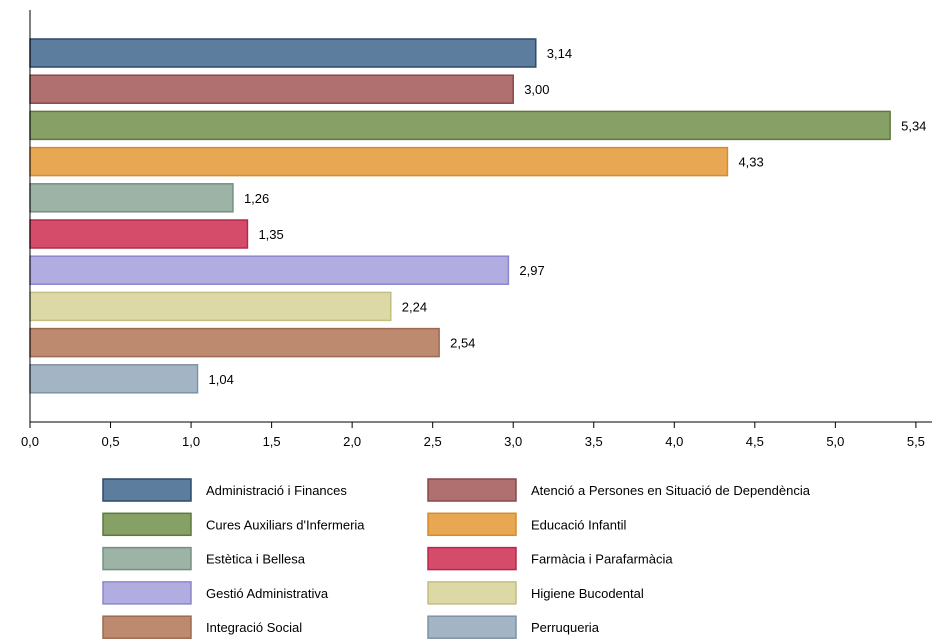 This screenshot has height=639, width=941. I want to click on legend-label: Higiene Bucodental, so click(587, 593).